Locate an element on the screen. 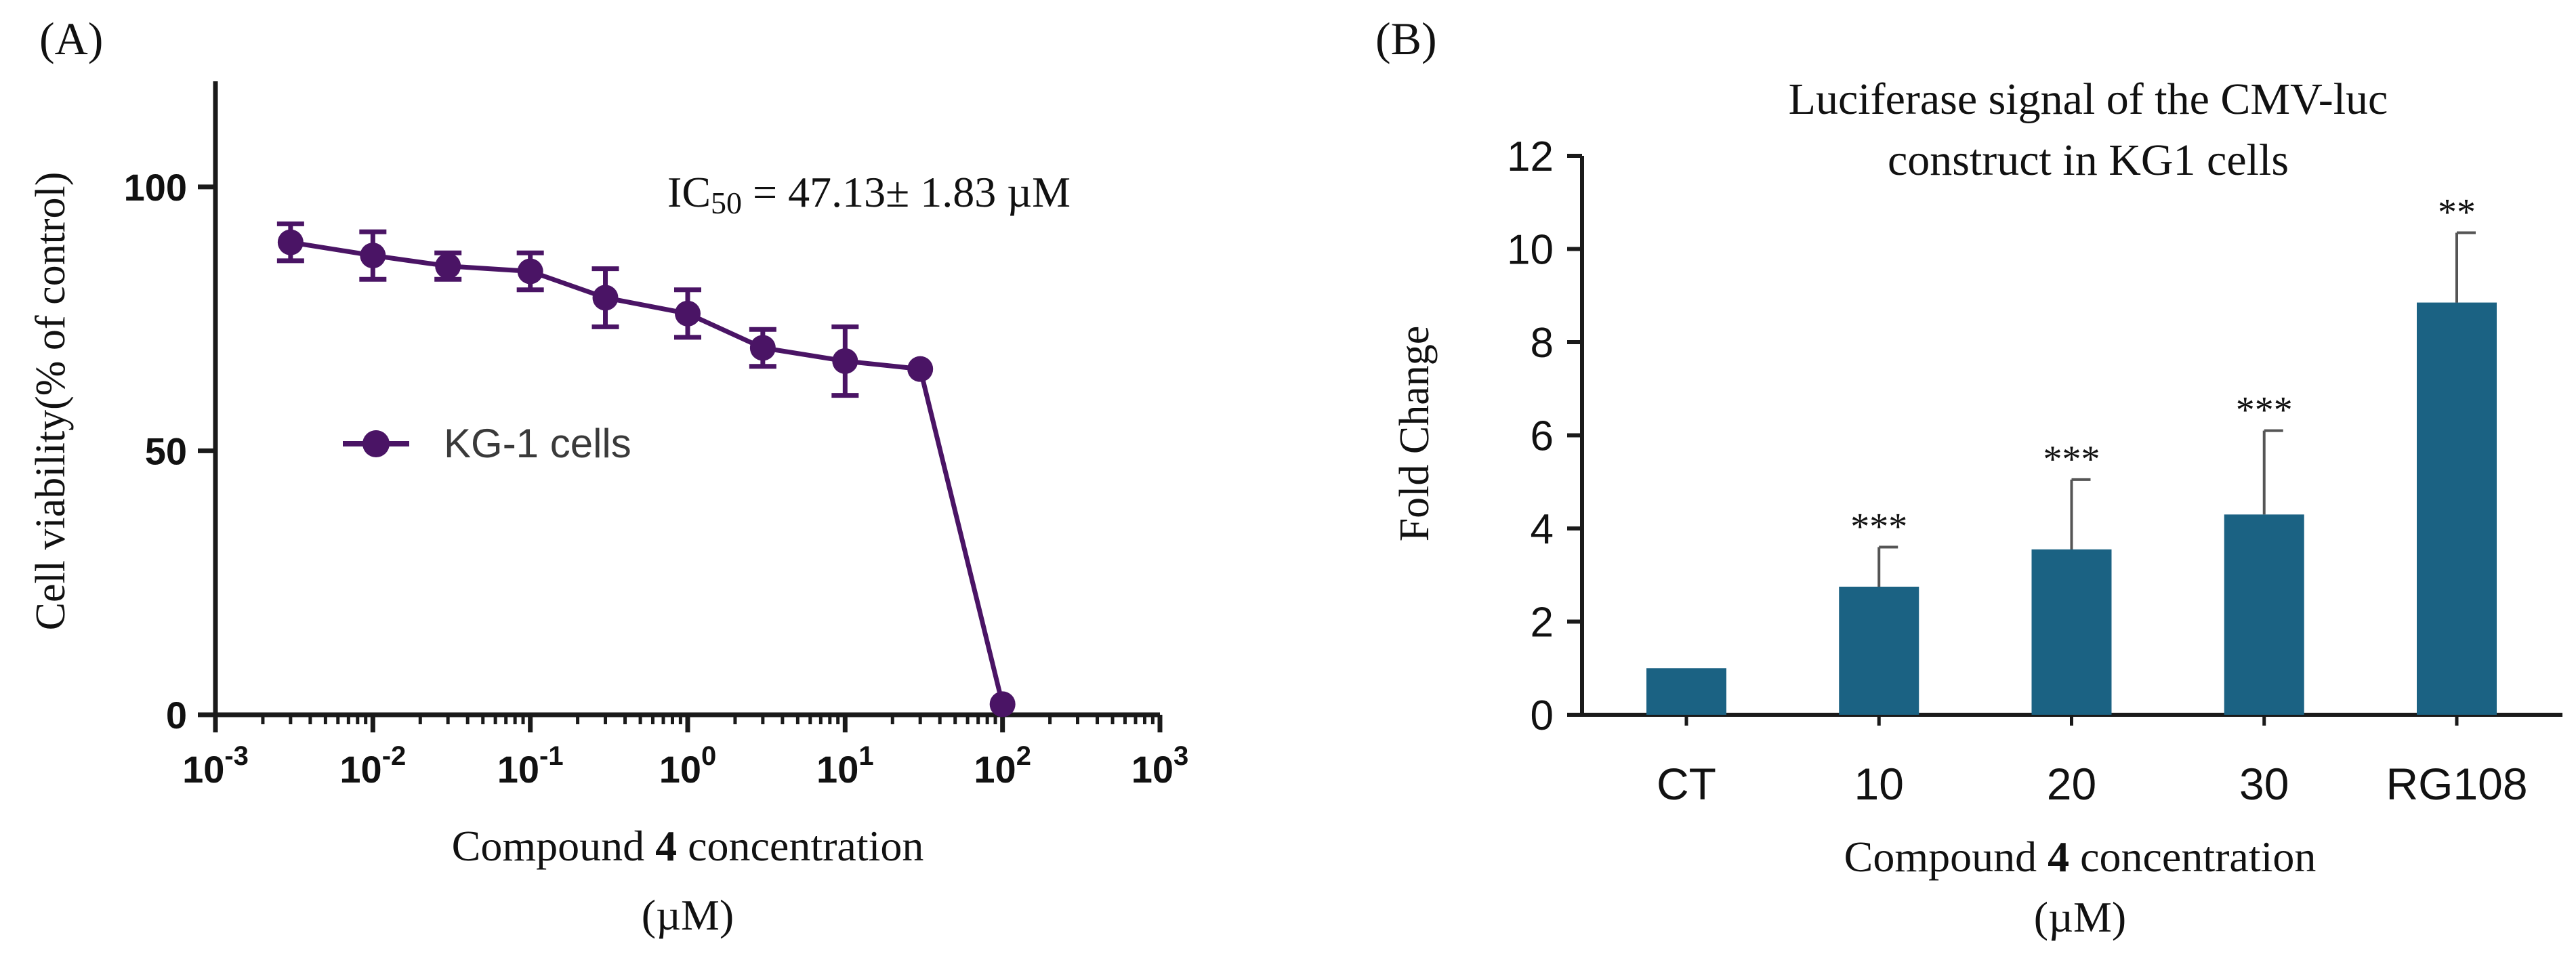  x-tick-label: 10⁻² is located at coordinates (372, 766).